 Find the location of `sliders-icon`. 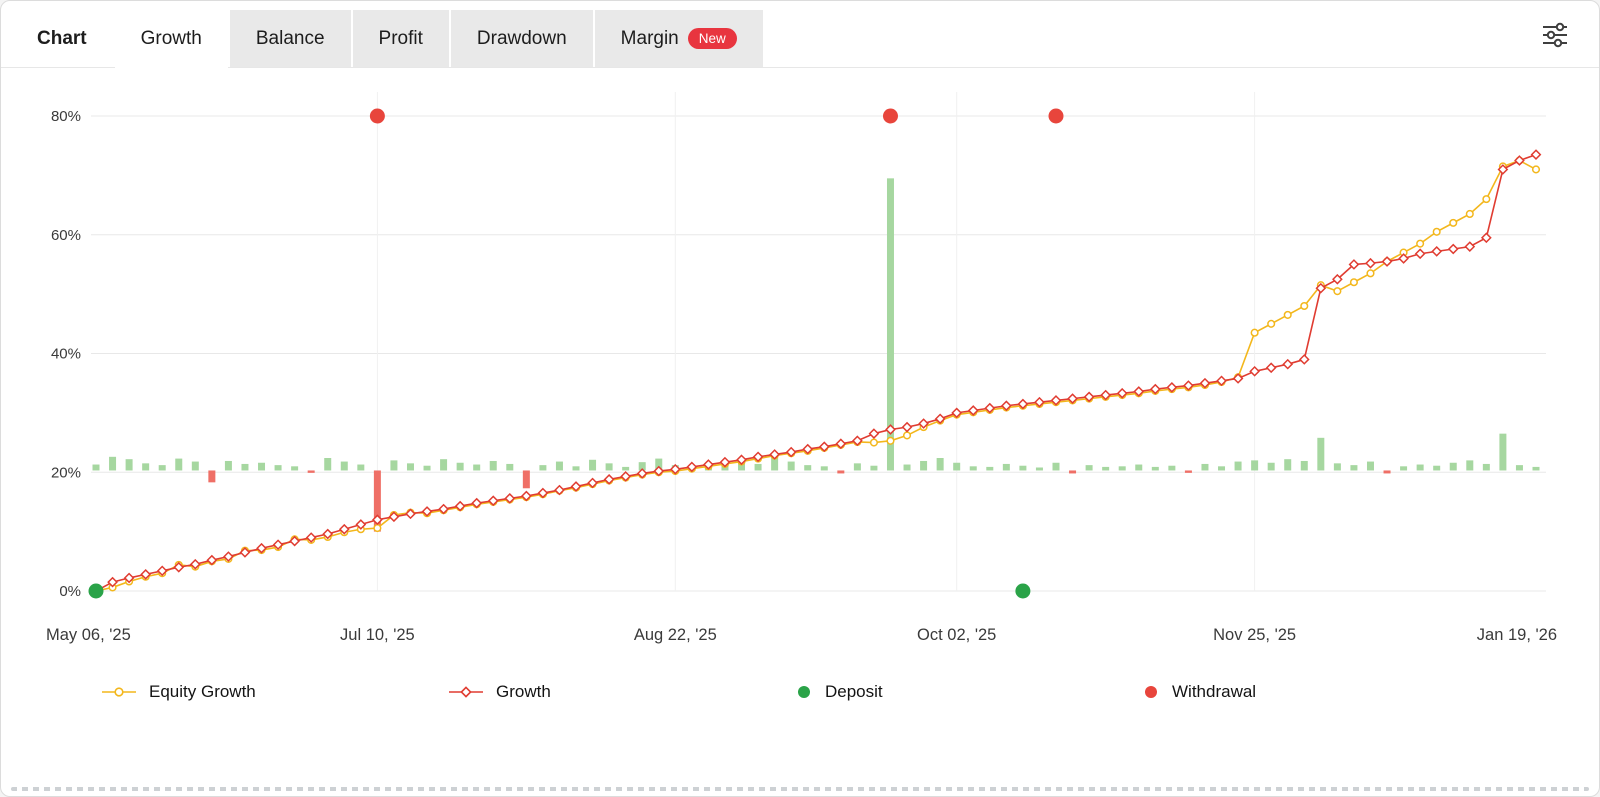

sliders-icon is located at coordinates (1555, 35).